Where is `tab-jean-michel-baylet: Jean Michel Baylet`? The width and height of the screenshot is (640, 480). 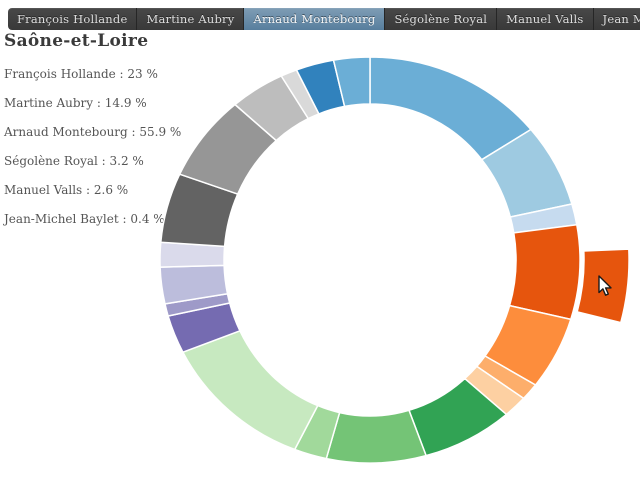
tab-jean-michel-baylet: Jean Michel Baylet is located at coordinates (616, 19).